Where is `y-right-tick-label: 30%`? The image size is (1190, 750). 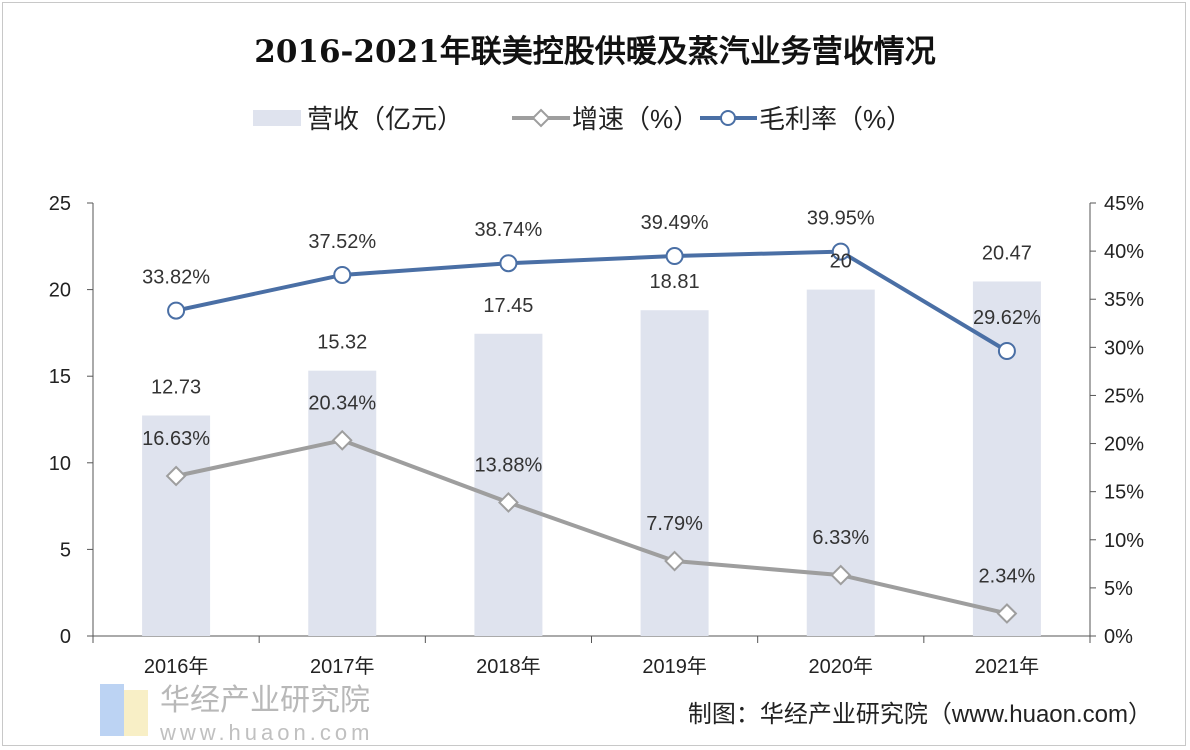
y-right-tick-label: 30% is located at coordinates (1124, 348).